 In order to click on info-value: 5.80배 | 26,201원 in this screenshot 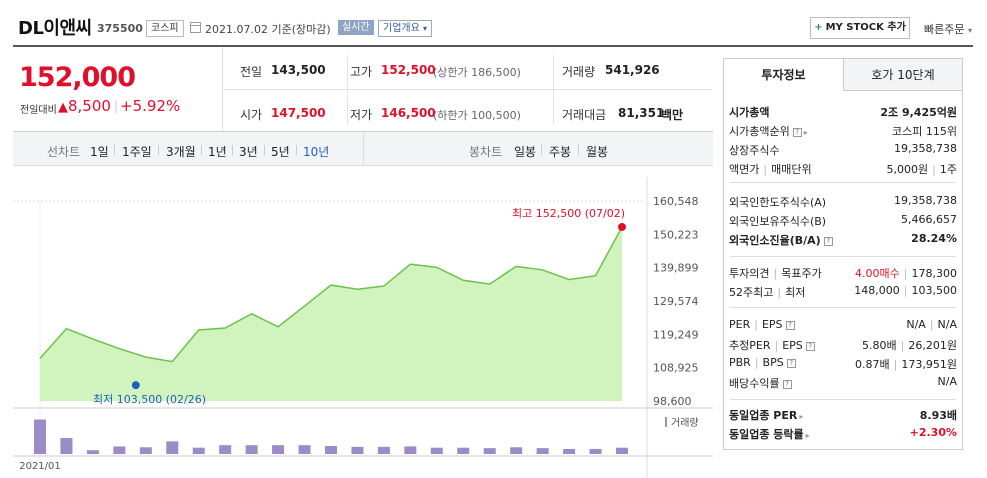, I will do `click(909, 345)`.